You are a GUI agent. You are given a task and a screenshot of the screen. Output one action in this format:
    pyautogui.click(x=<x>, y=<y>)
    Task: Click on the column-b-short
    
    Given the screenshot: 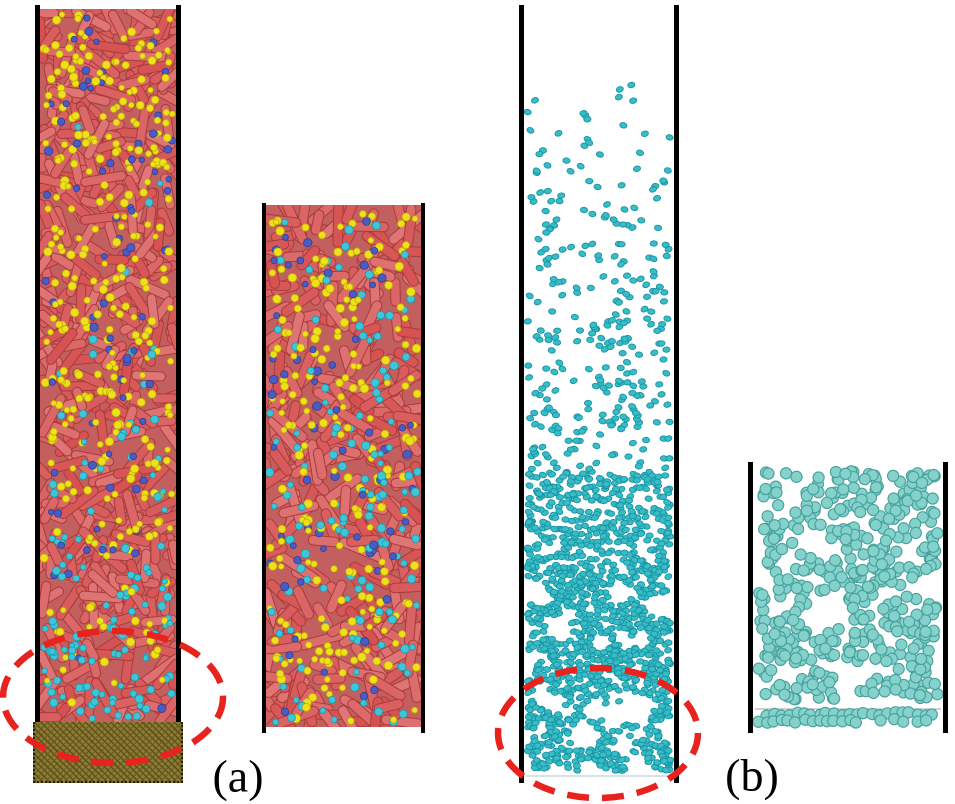 What is the action you would take?
    pyautogui.click(x=848, y=597)
    